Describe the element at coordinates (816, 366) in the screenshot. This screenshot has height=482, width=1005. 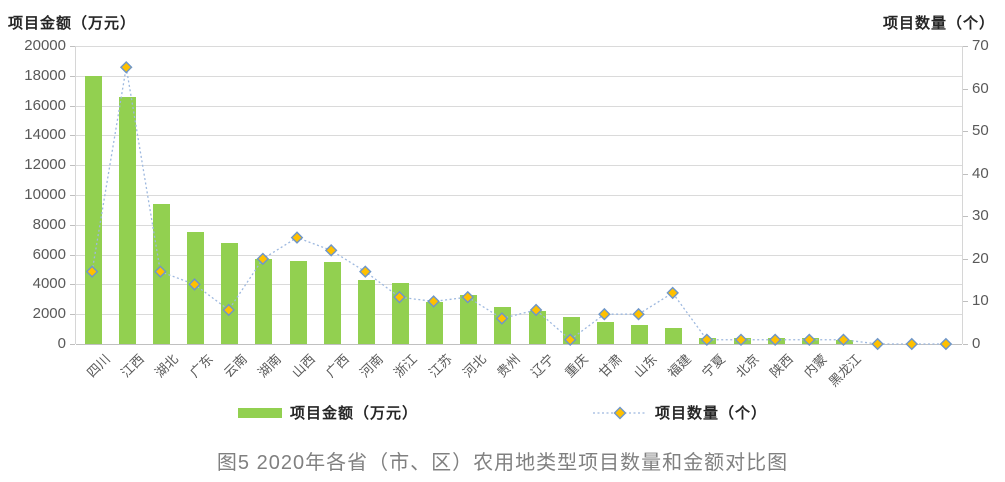
I see `x-category-label: 内蒙` at that location.